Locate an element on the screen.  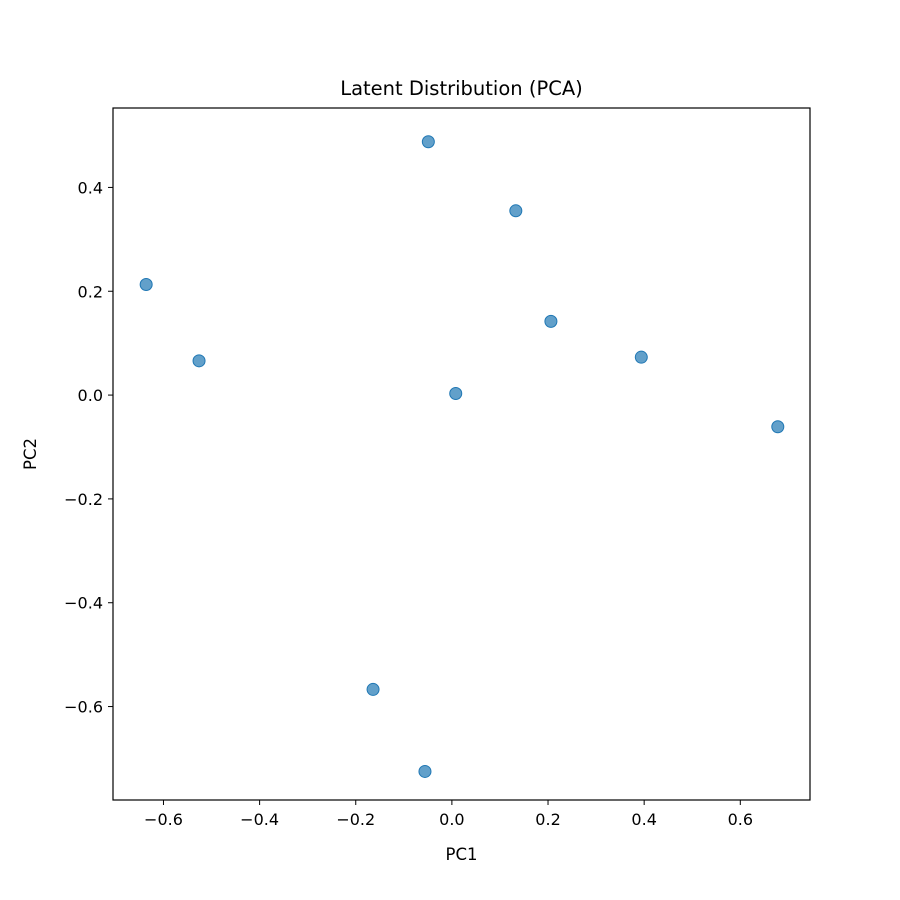
chart-title: Latent Distribution (PCA) is located at coordinates (461, 88).